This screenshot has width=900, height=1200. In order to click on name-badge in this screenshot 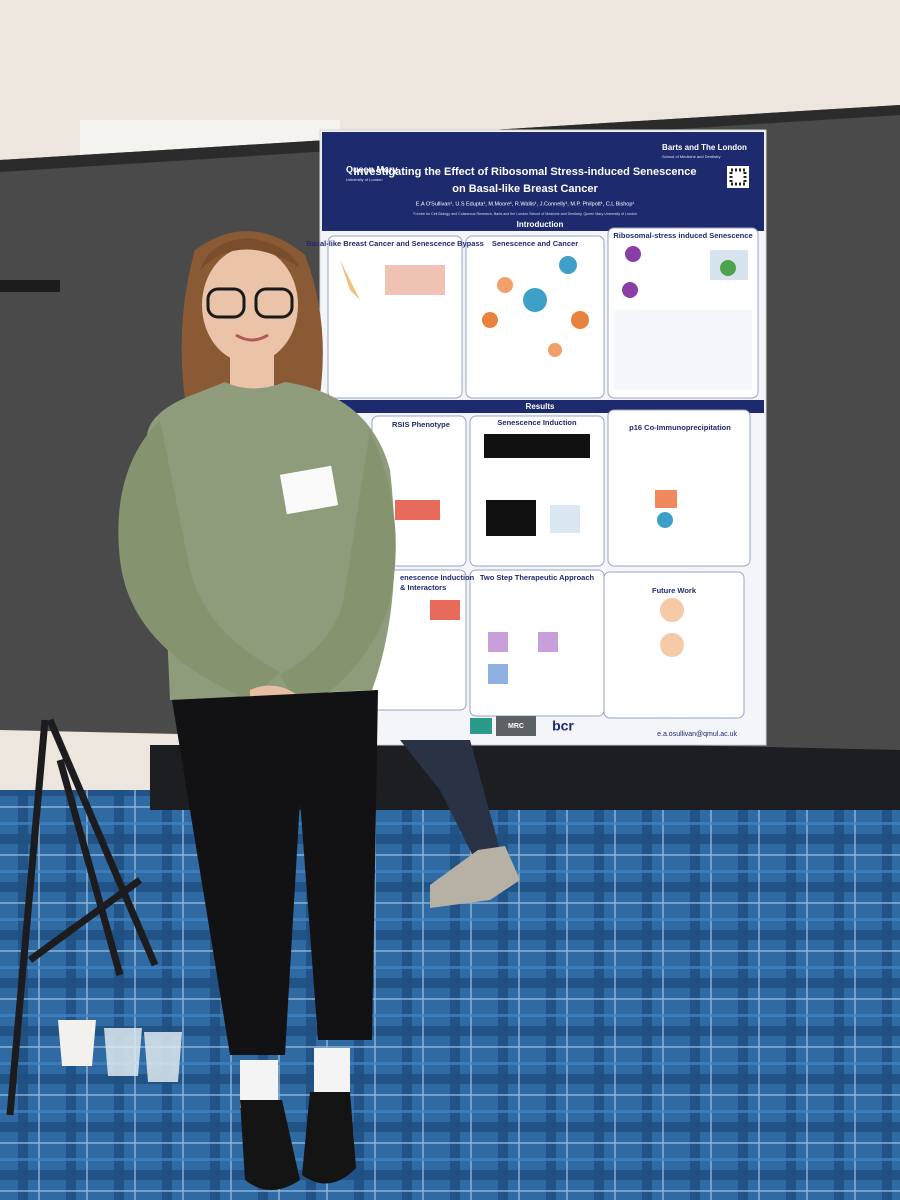, I will do `click(309, 490)`.